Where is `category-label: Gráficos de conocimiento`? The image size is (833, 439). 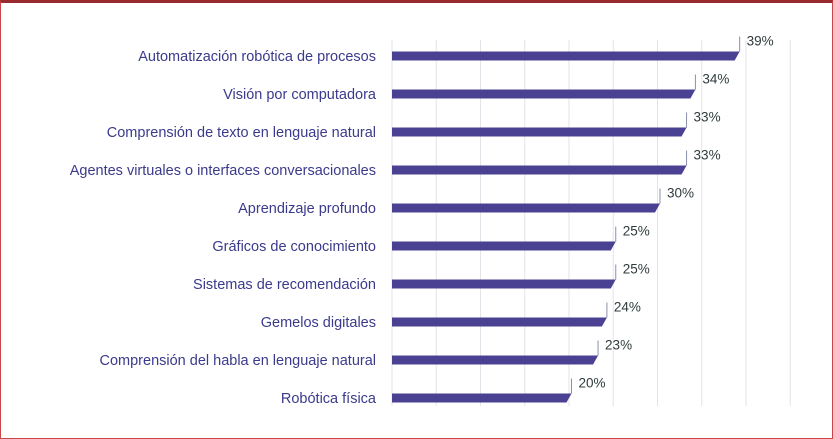
category-label: Gráficos de conocimiento is located at coordinates (294, 247).